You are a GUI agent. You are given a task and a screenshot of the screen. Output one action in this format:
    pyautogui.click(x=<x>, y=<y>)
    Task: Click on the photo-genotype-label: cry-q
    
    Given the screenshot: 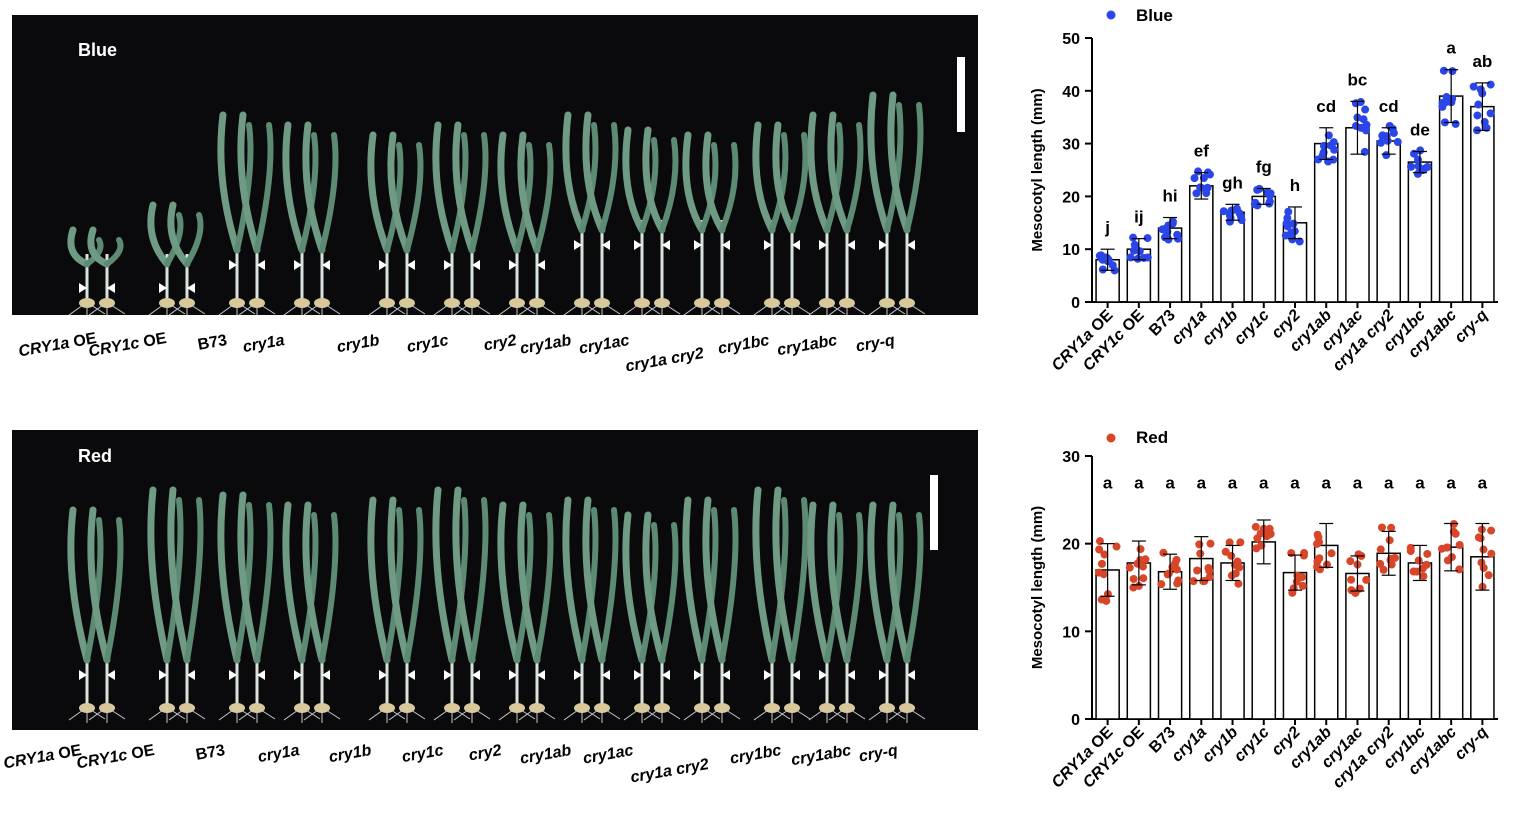 What is the action you would take?
    pyautogui.click(x=875, y=344)
    